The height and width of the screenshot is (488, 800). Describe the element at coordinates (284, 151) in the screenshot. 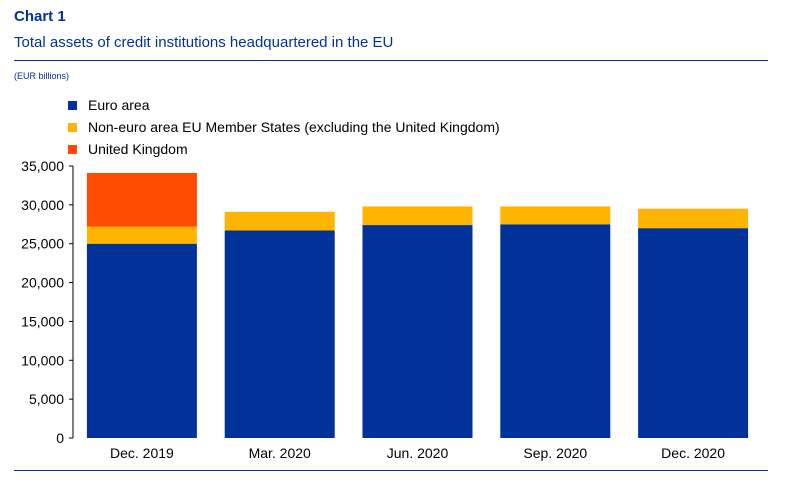

I see `legend-item-united-kingdom: United Kingdom` at that location.